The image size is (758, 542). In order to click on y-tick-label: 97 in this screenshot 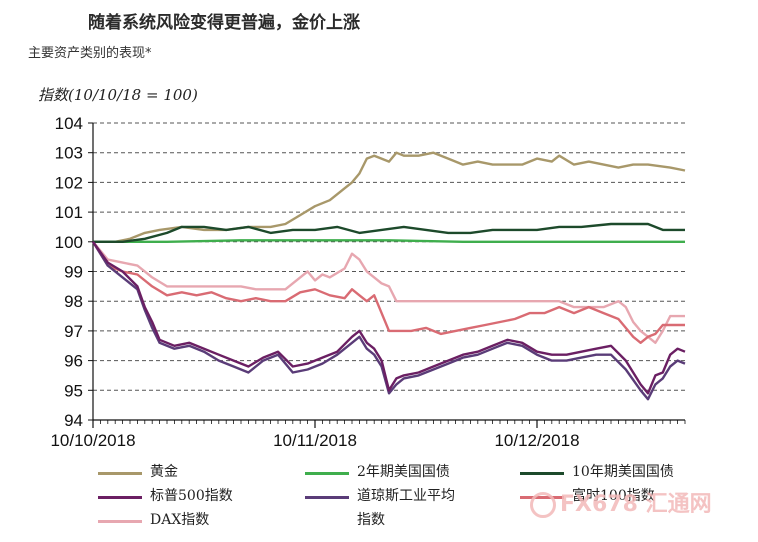, I will do `click(73, 331)`.